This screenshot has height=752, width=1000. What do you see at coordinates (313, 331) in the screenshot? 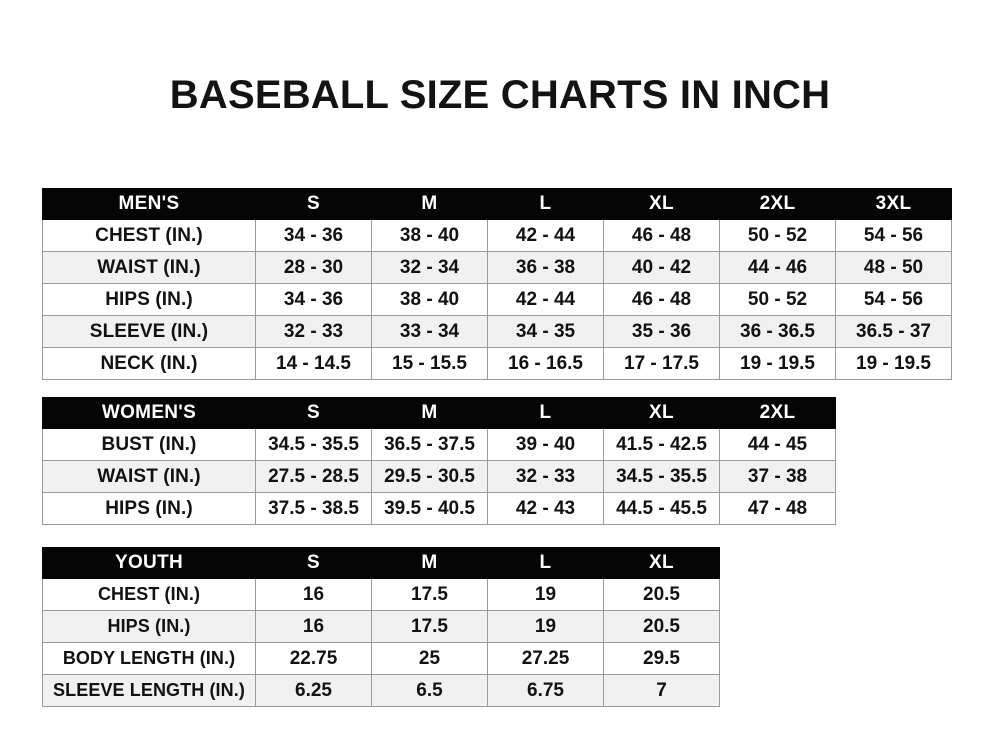
I see `measurement-cell: 32 - 33` at bounding box center [313, 331].